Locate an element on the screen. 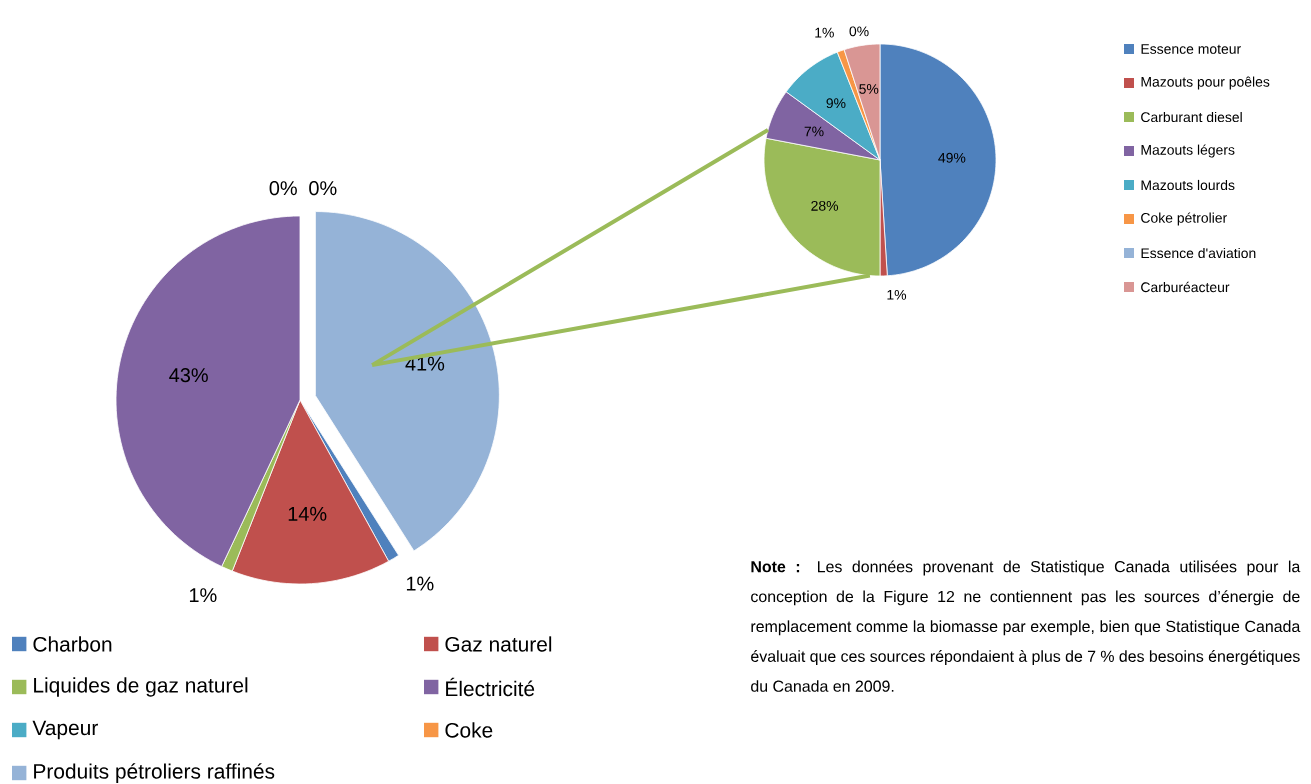  legend-label: Gaz naturel is located at coordinates (498, 644).